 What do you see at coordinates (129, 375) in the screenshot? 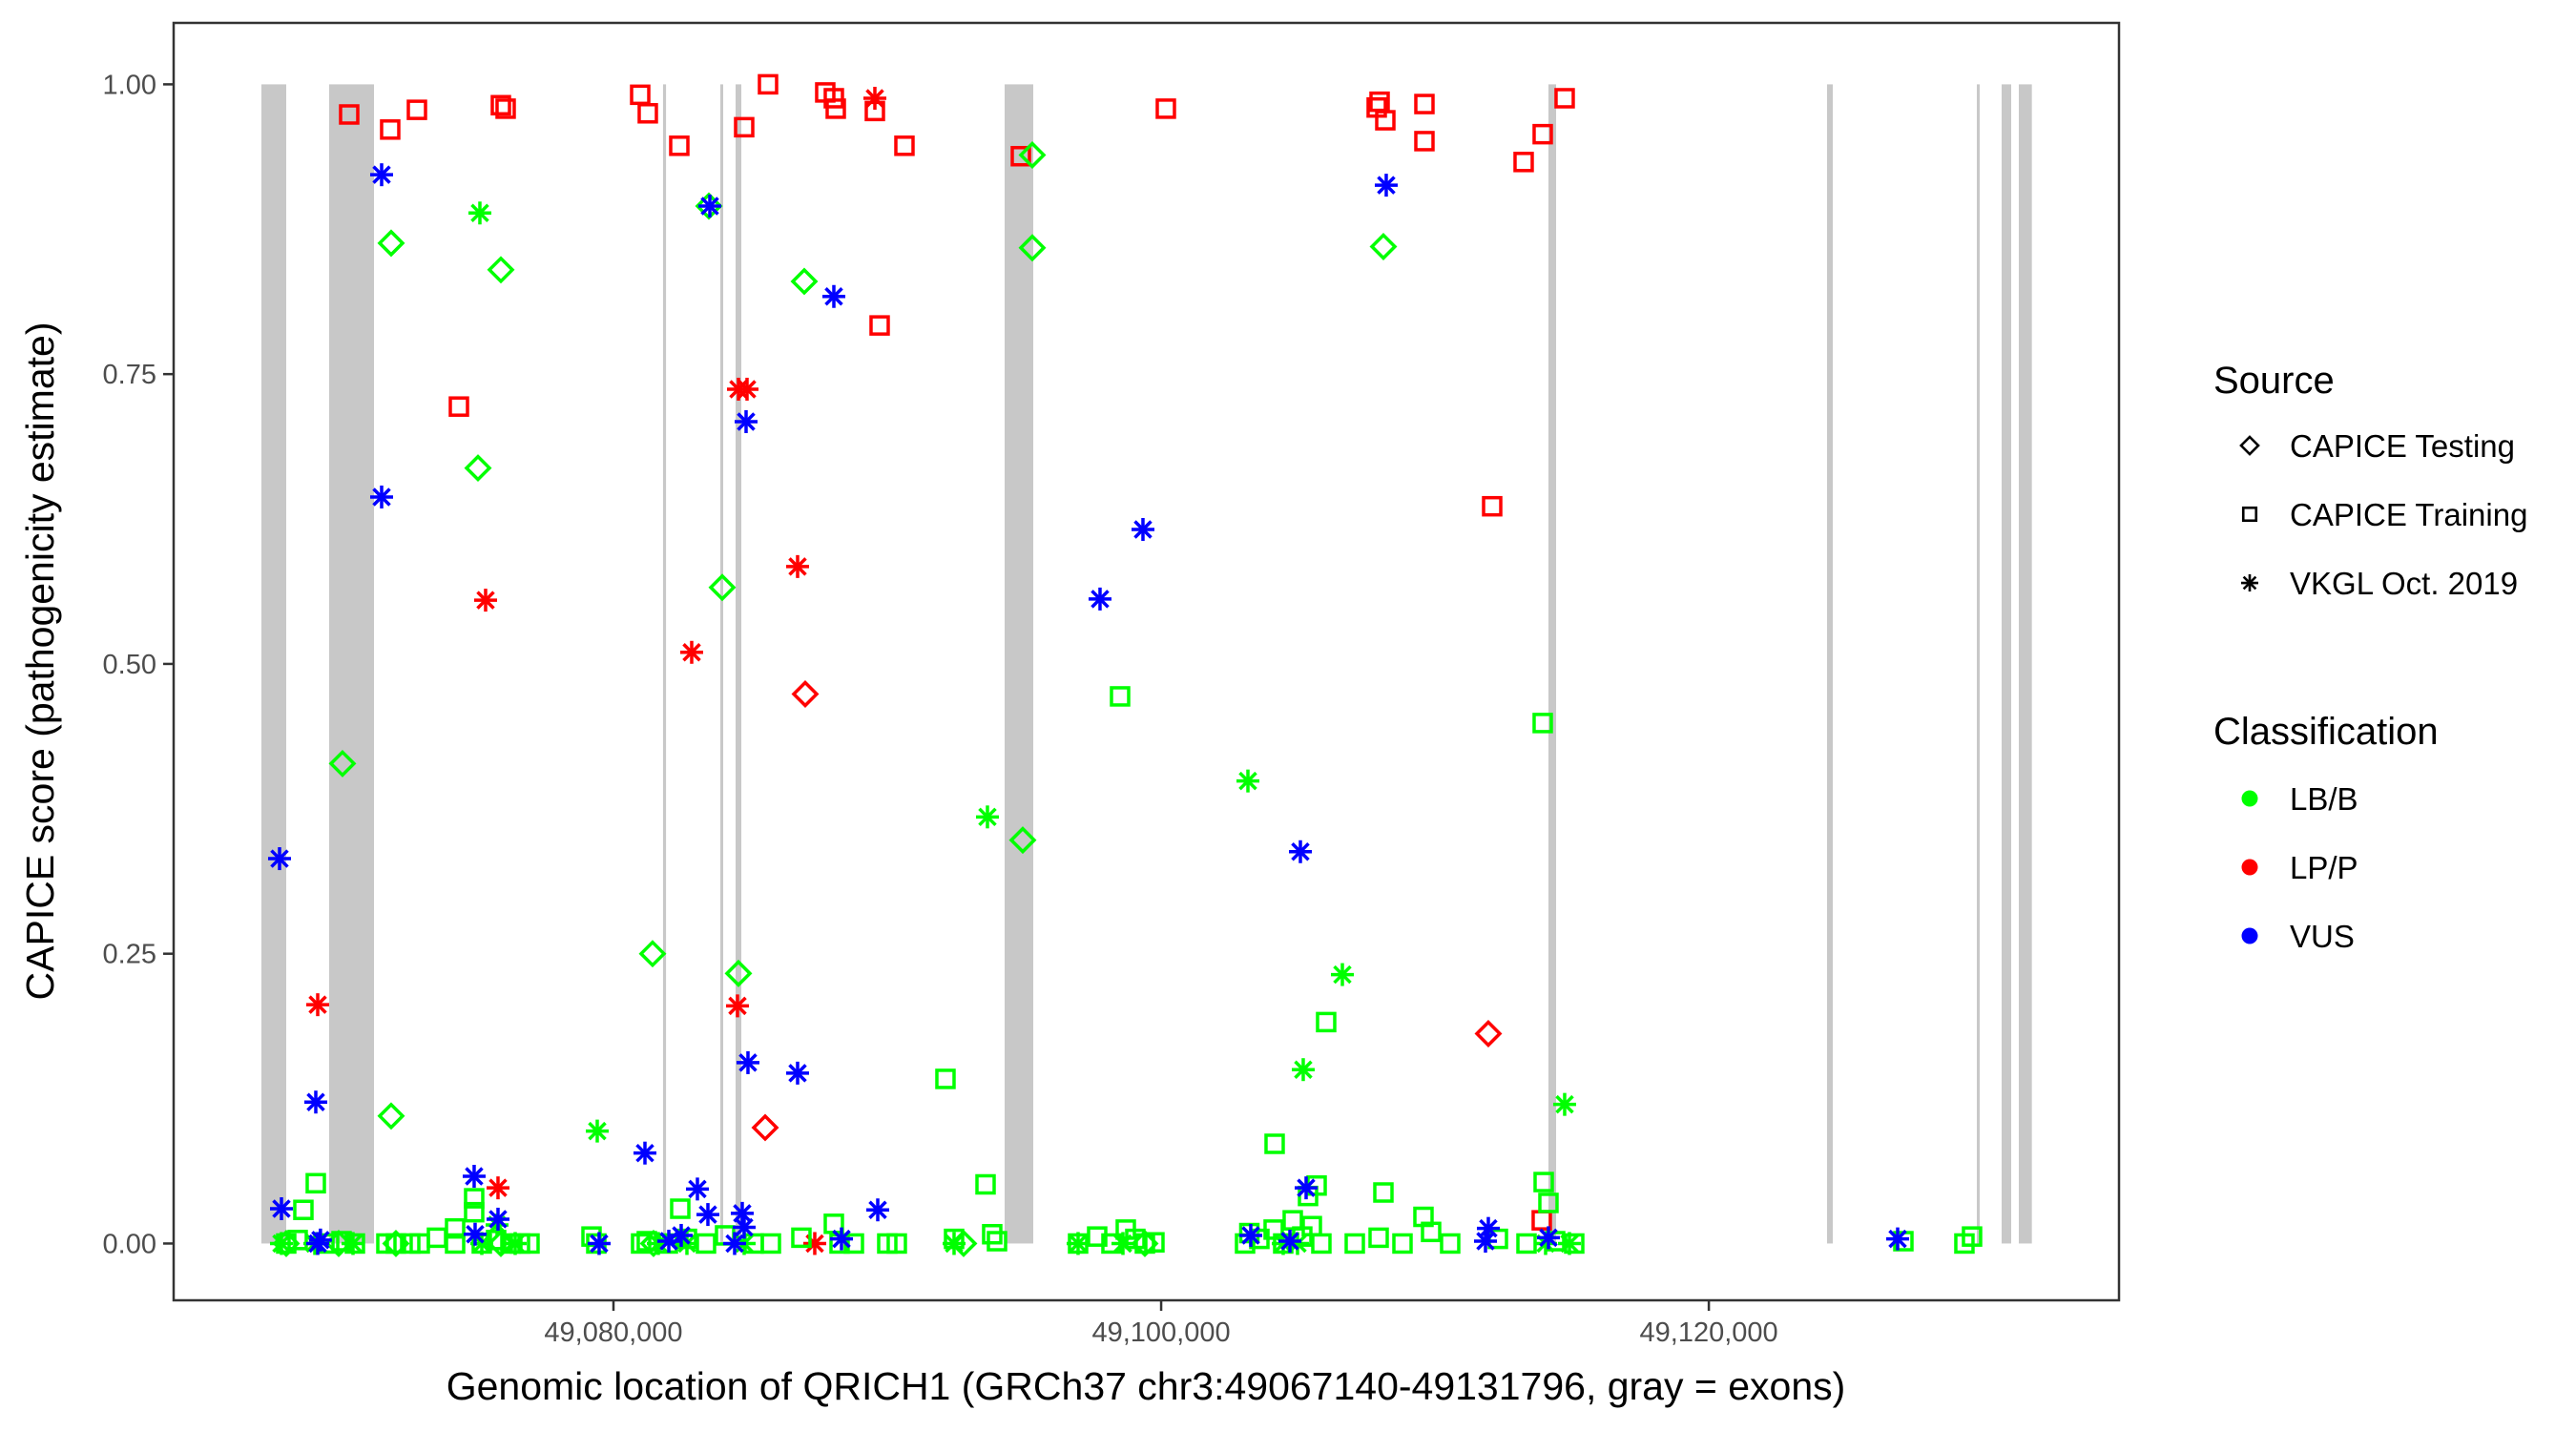
I see `y-tick-label: 0.75` at bounding box center [129, 375].